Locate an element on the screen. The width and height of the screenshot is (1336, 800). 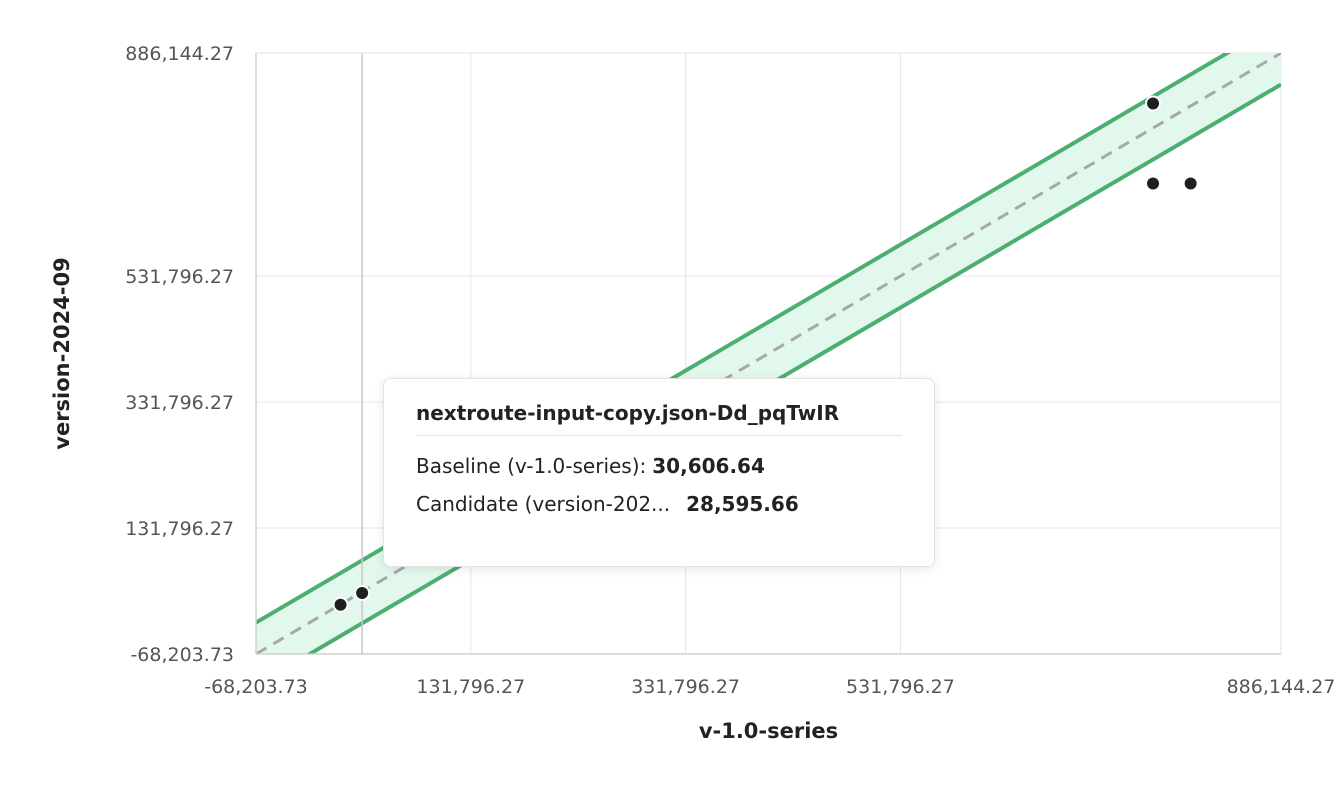
tooltip-title: nextroute-input-copy.json-Dd_pqTwIR is located at coordinates (659, 418).